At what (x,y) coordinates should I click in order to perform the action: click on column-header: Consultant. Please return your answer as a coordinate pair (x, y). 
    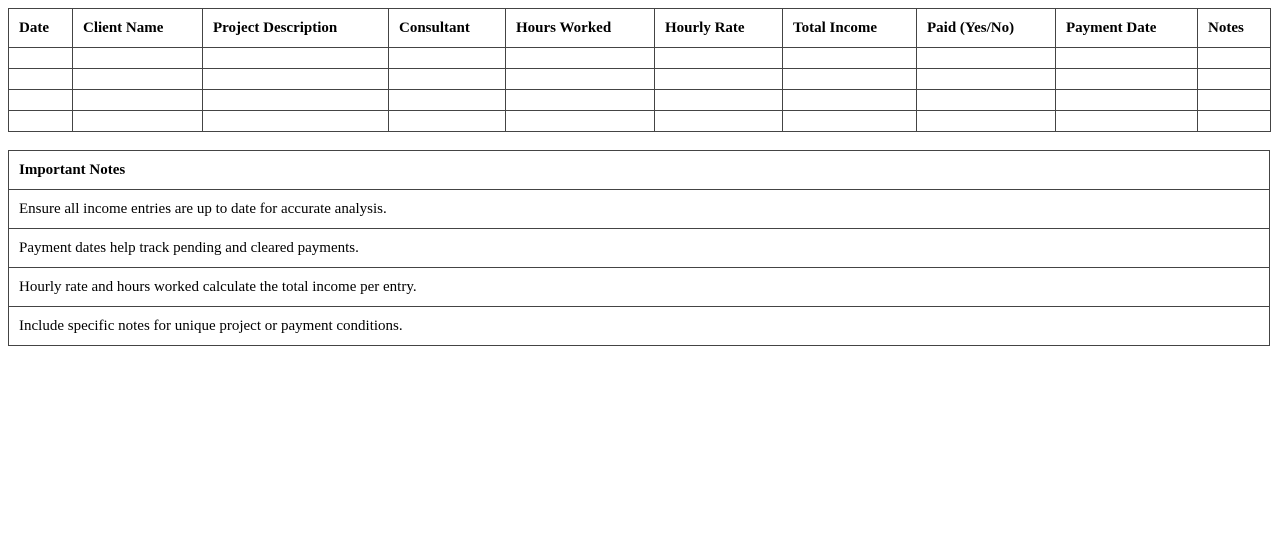
    Looking at the image, I should click on (447, 28).